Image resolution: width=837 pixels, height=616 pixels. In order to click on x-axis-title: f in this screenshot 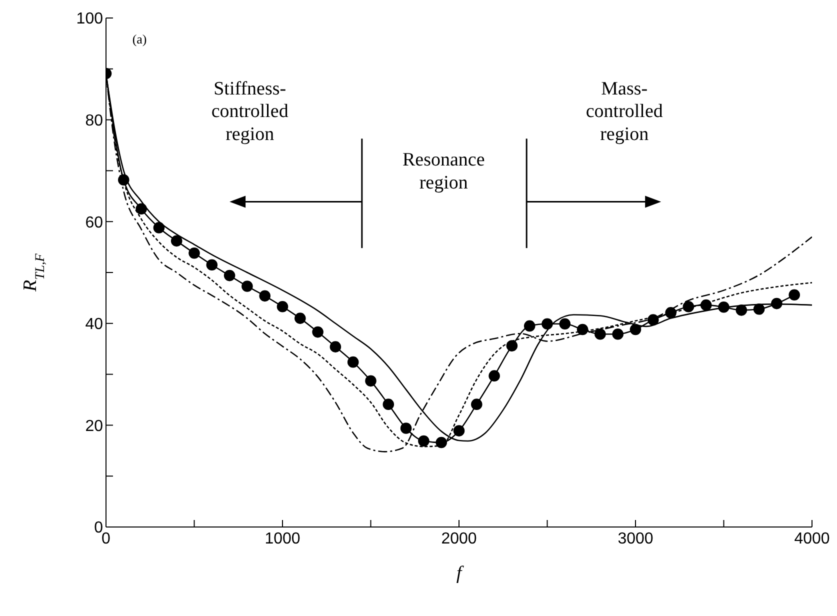, I will do `click(460, 573)`.